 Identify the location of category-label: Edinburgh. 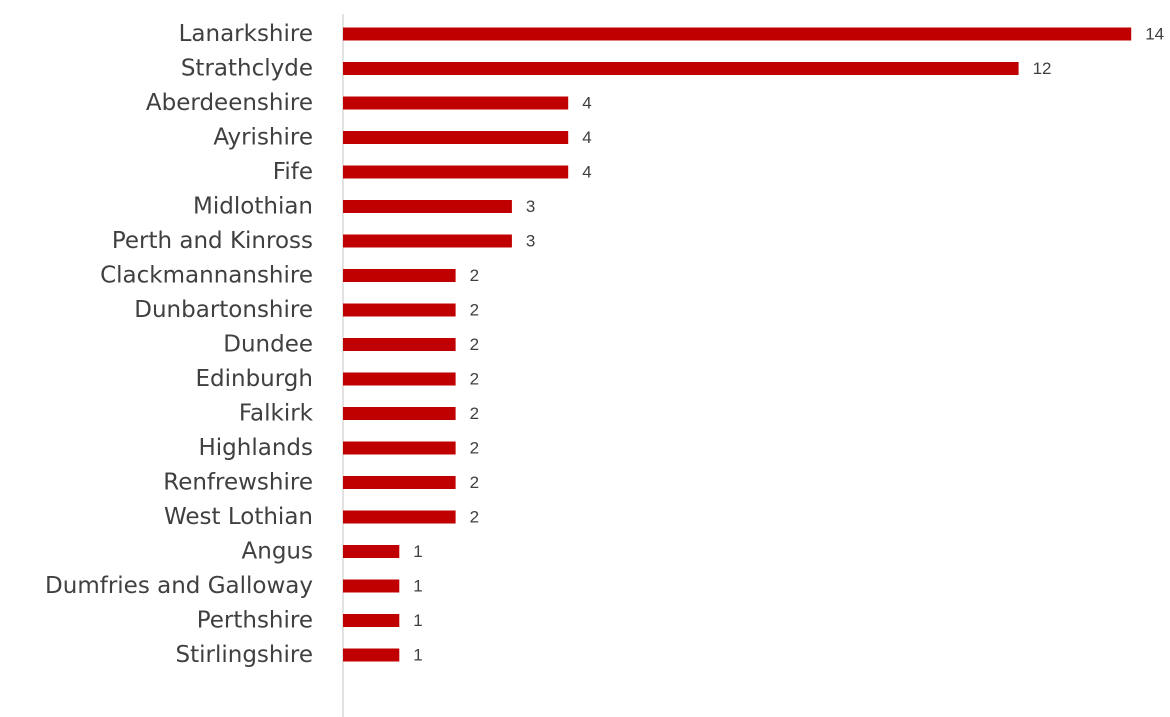
(254, 379).